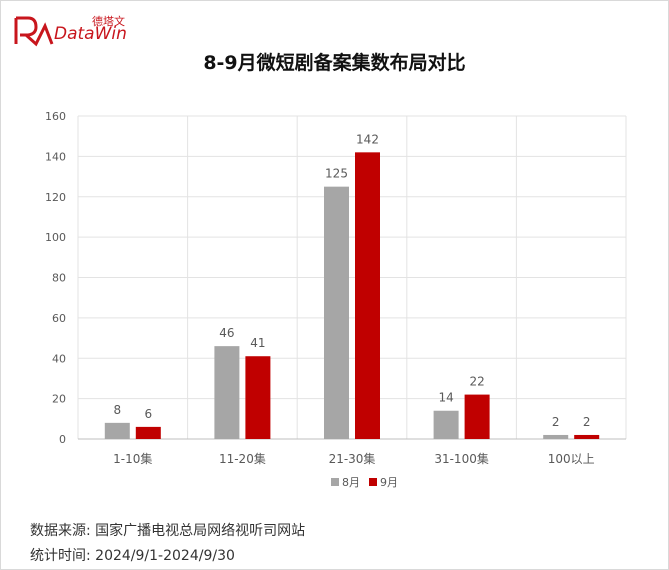 The height and width of the screenshot is (570, 669). Describe the element at coordinates (59, 318) in the screenshot. I see `y-tick-label: 60` at that location.